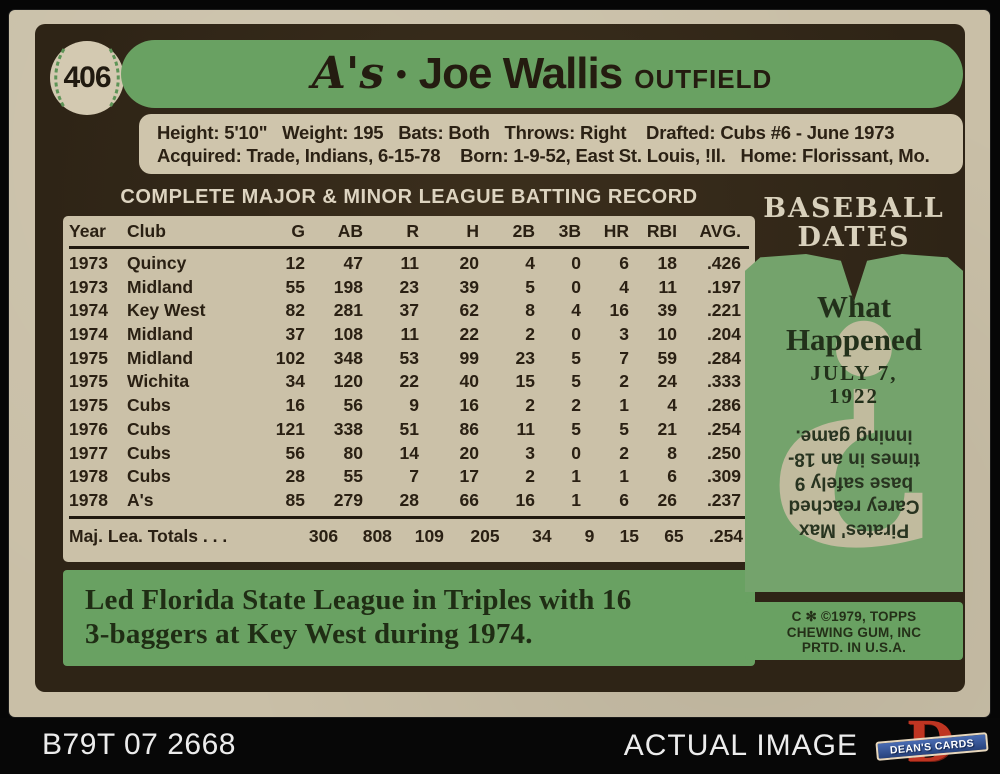 This screenshot has width=1000, height=774. Describe the element at coordinates (295, 310) in the screenshot. I see `stats-cell: 82` at that location.